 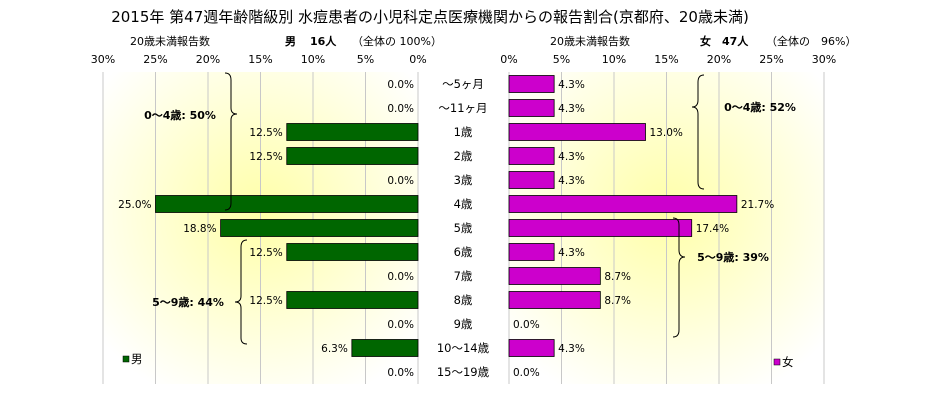 I want to click on male-annotation-0-4: 0～4歳: 50%, so click(x=180, y=115).